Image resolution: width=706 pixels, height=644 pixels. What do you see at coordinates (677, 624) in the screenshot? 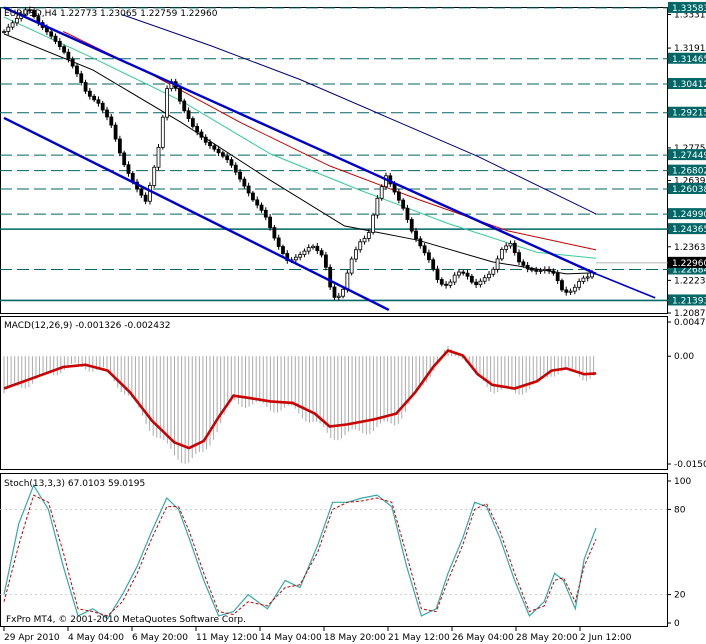
I see `stoch-tick-label-3: 0` at bounding box center [677, 624].